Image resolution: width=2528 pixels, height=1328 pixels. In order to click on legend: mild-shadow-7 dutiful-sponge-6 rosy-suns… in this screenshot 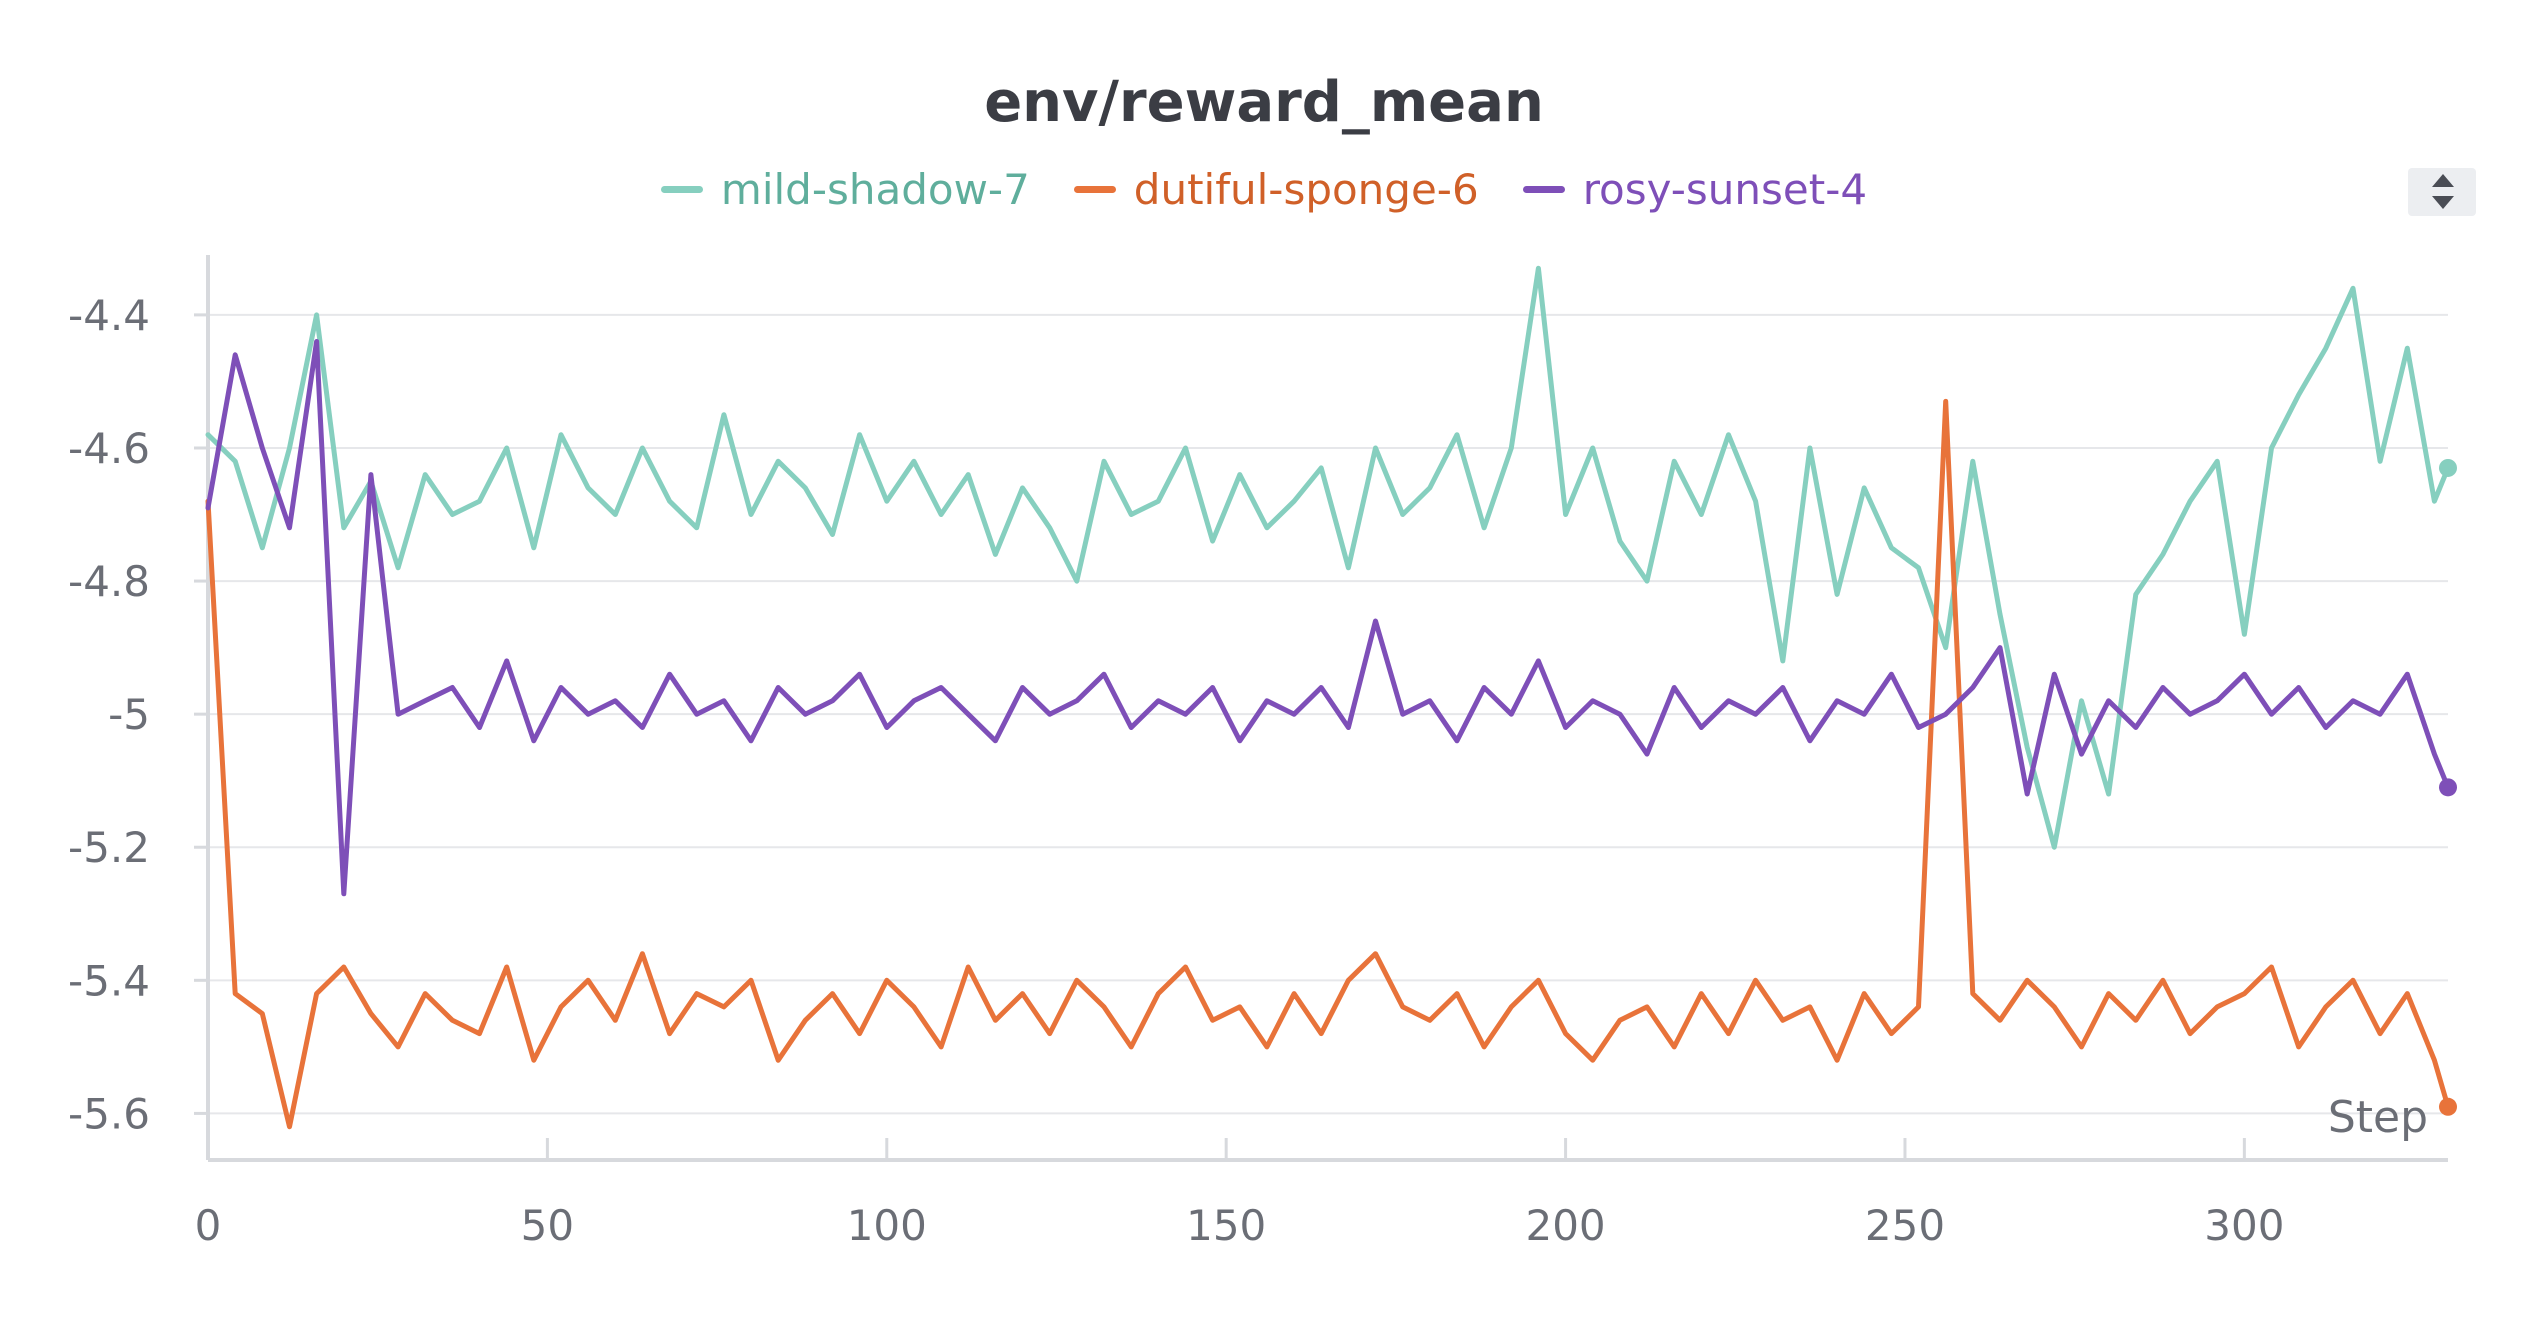, I will do `click(1264, 189)`.